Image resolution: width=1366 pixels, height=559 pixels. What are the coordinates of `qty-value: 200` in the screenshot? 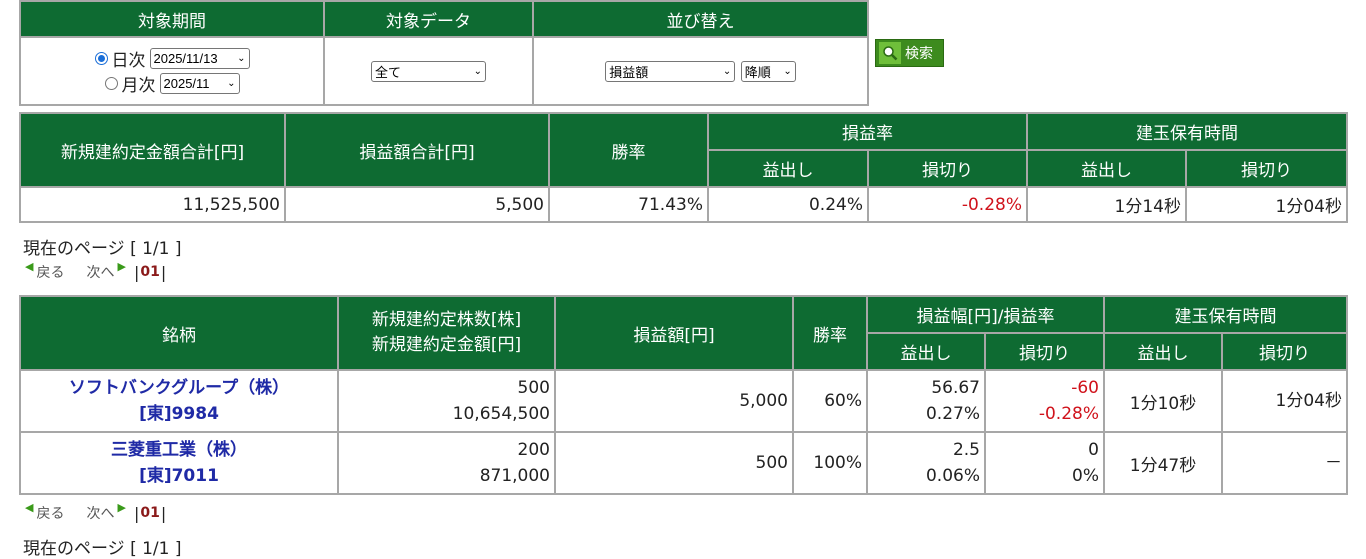 It's located at (533, 450).